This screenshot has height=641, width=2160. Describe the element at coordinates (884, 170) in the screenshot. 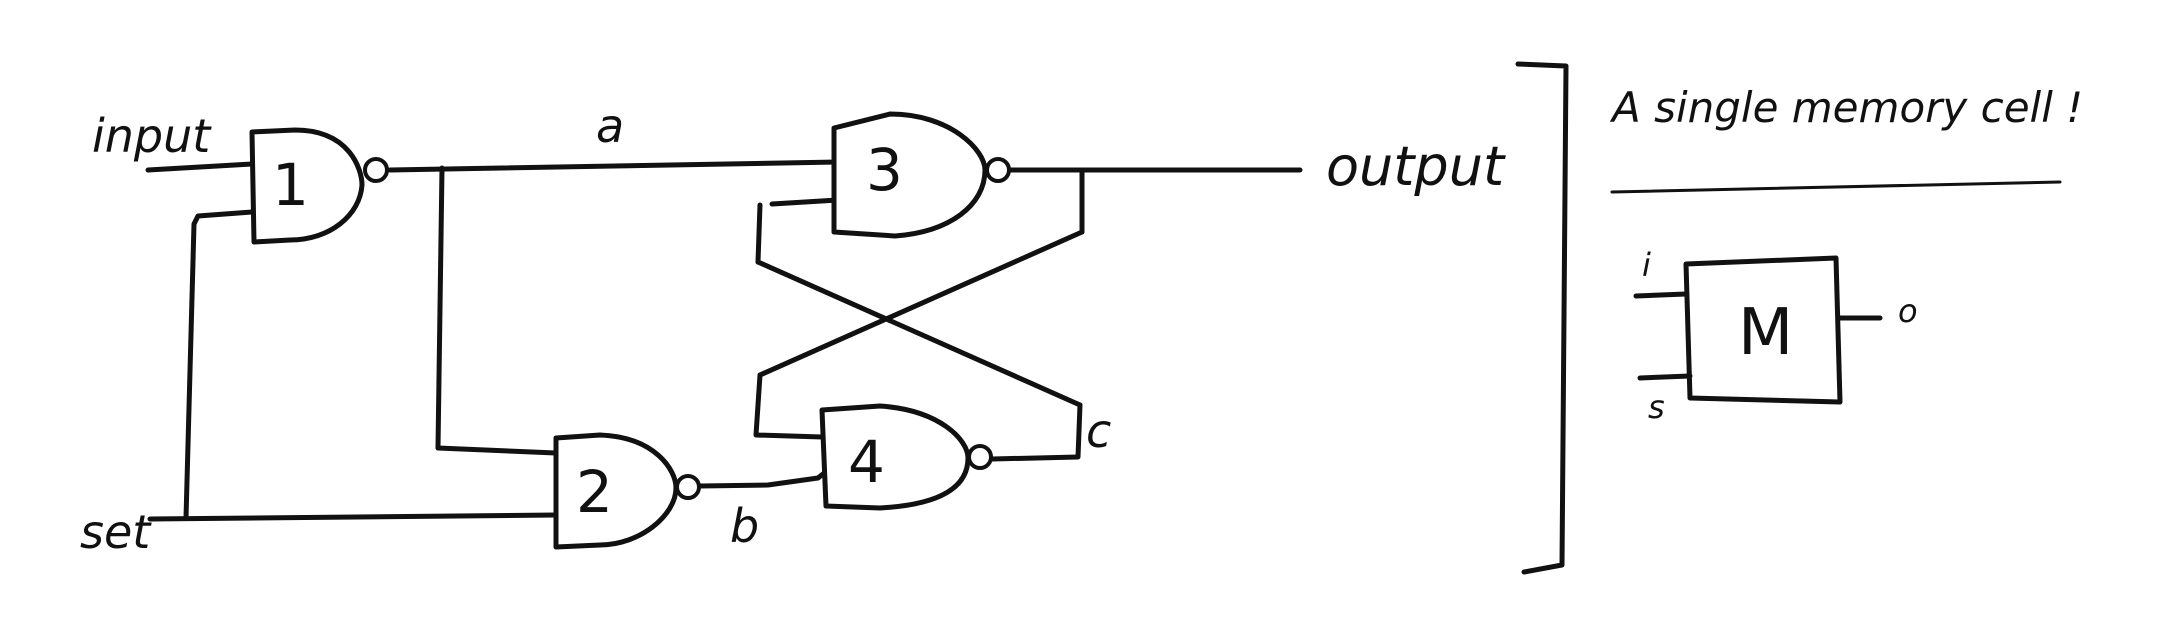

I see `gate-3-label: 3` at that location.